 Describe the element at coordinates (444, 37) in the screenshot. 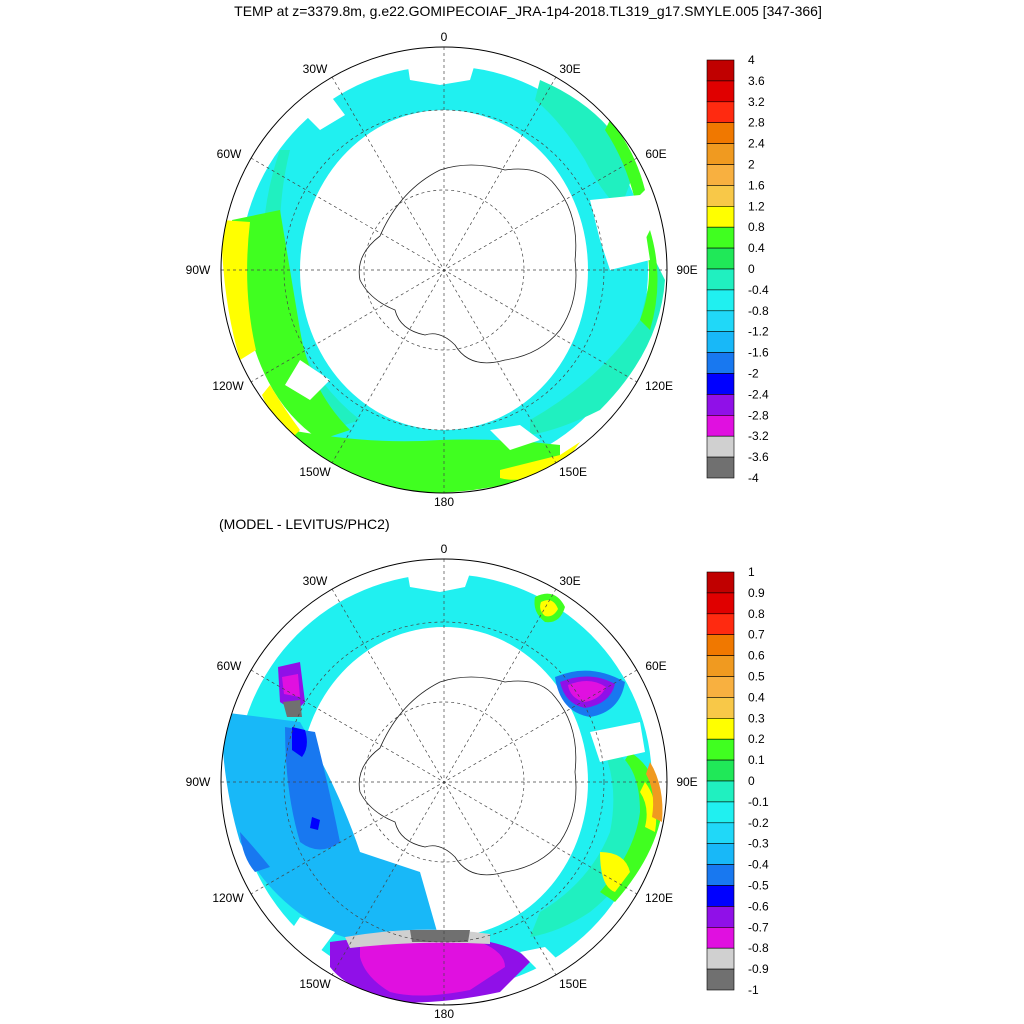

I see `lon-label-0: 0` at that location.